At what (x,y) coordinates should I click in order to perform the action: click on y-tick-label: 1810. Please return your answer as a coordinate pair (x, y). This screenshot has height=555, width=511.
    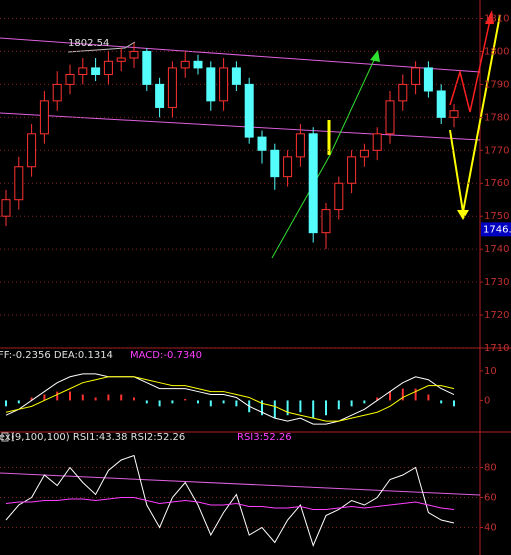
    Looking at the image, I should click on (496, 18).